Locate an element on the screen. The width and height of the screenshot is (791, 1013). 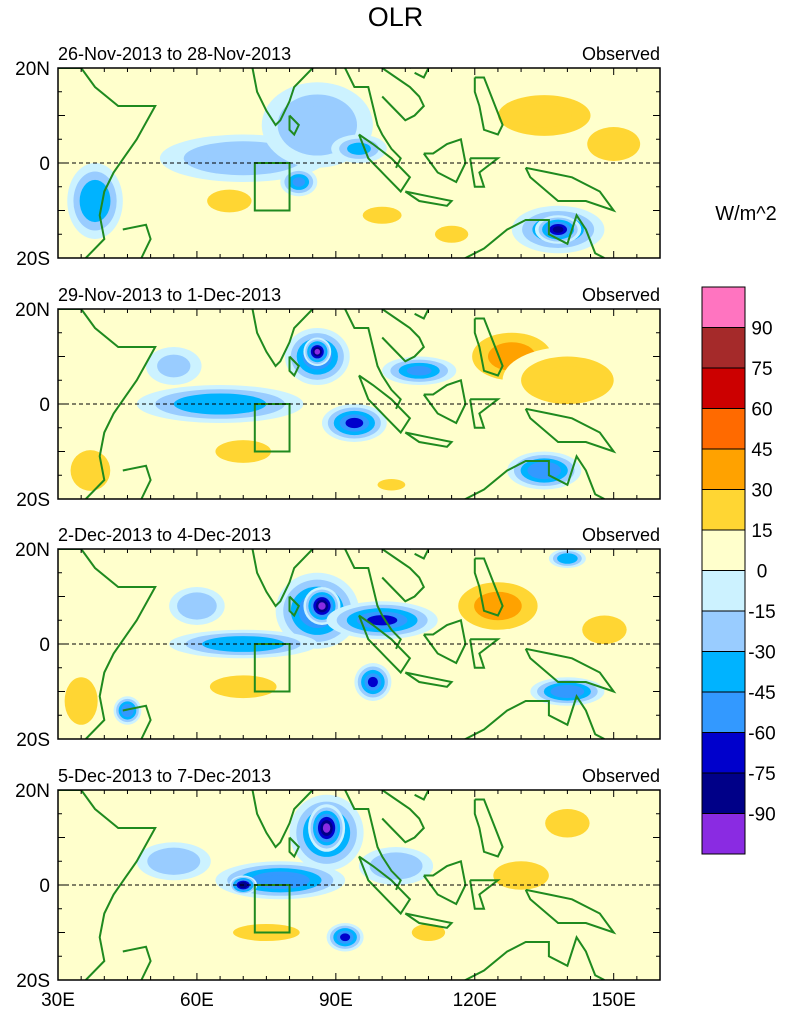
panel-date-range: 29-Nov-2013 to 1-Dec-2013 is located at coordinates (169, 295).